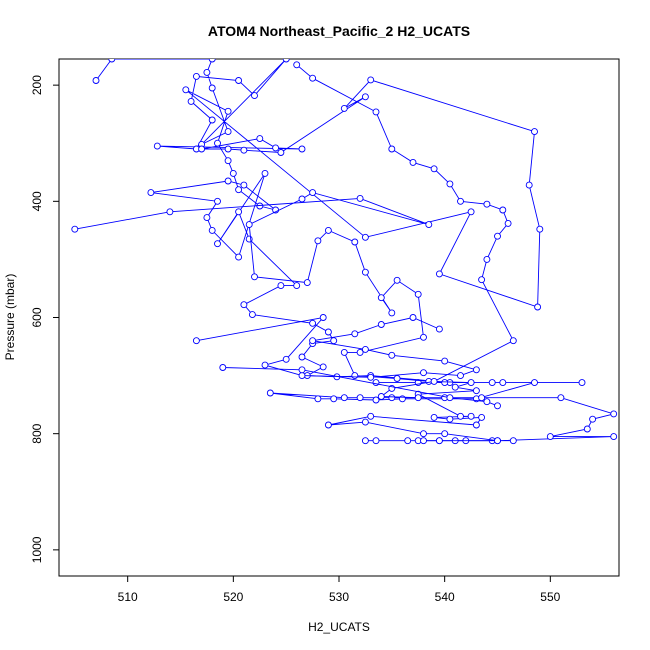 The height and width of the screenshot is (650, 650). Describe the element at coordinates (37, 201) in the screenshot. I see `y-tick-label: 400` at that location.